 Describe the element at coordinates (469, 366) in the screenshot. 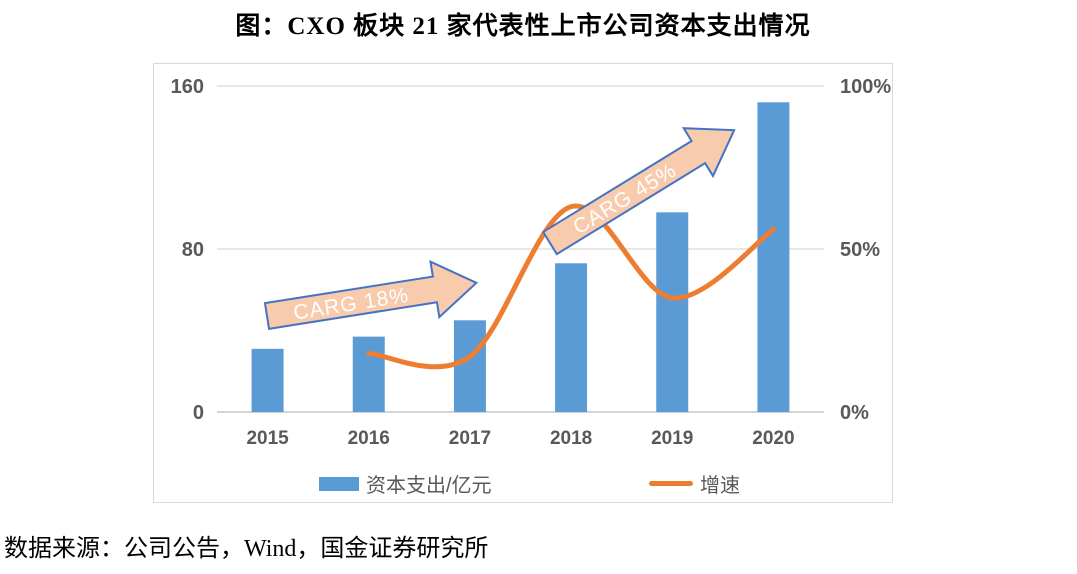

I see `bar-2017` at that location.